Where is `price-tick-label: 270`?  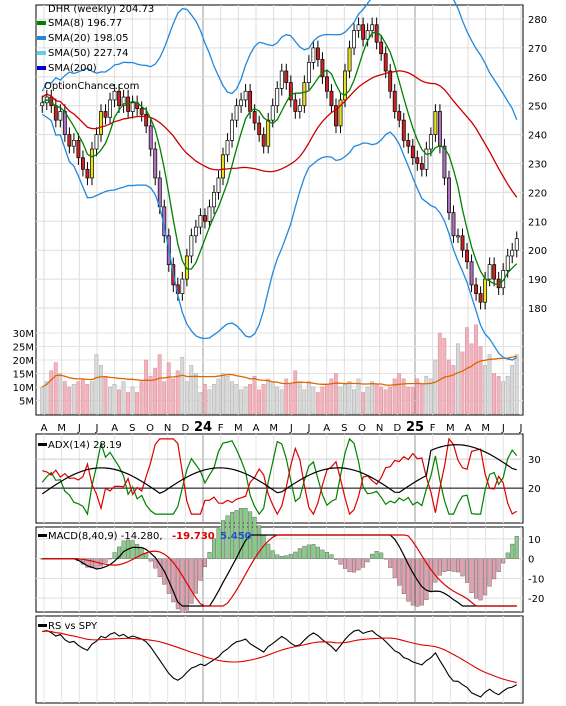
price-tick-label: 270 is located at coordinates (537, 49).